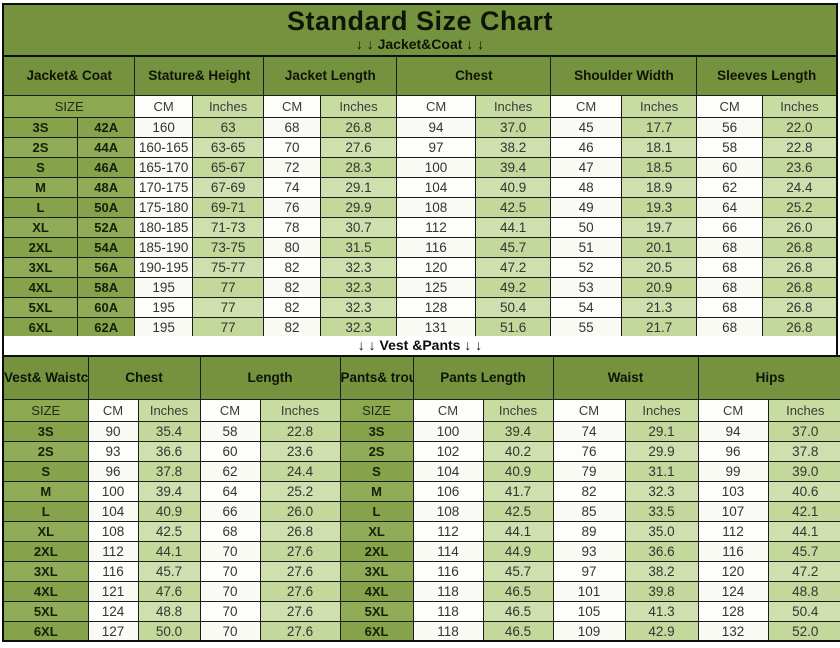  I want to click on measurement-cell: 22.8, so click(799, 147).